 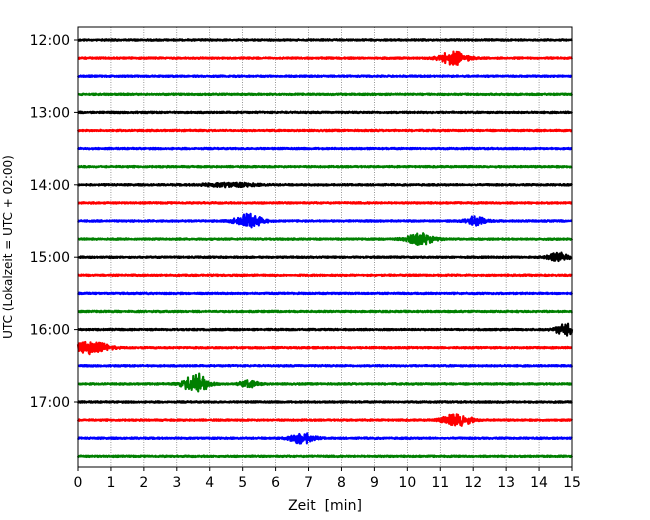 What do you see at coordinates (110, 483) in the screenshot?
I see `x-tick-label: 1` at bounding box center [110, 483].